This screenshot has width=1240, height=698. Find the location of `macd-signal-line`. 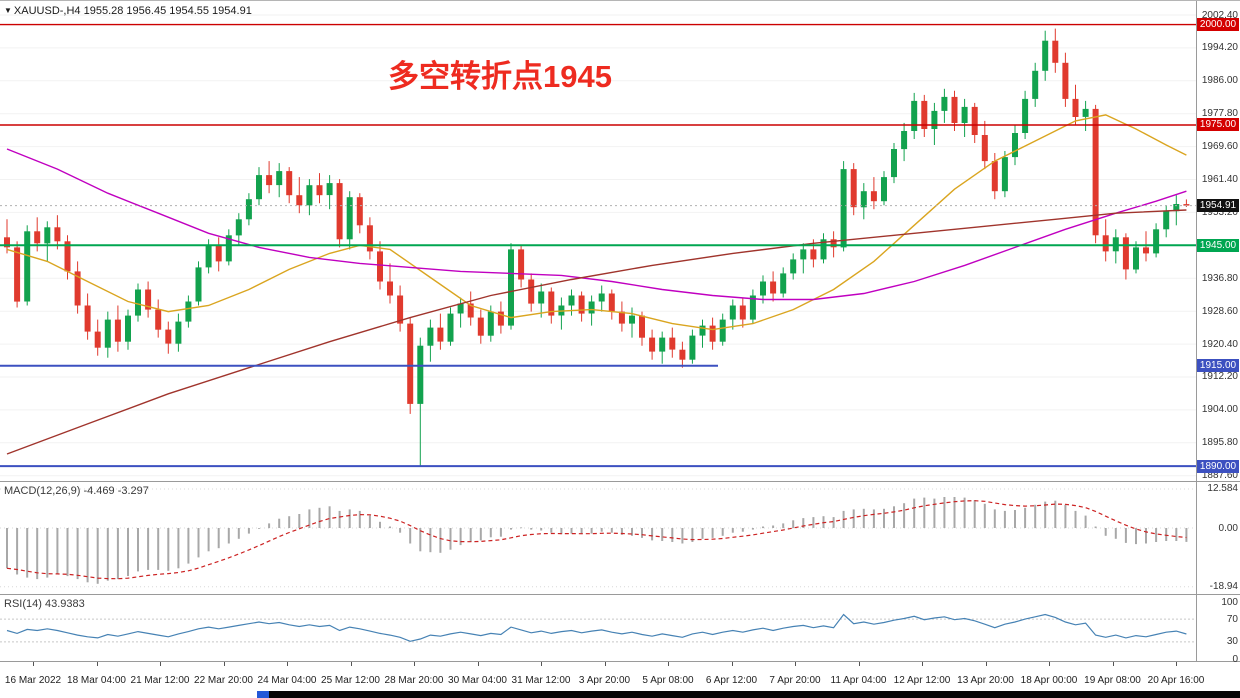

macd-signal-line is located at coordinates (596, 540).